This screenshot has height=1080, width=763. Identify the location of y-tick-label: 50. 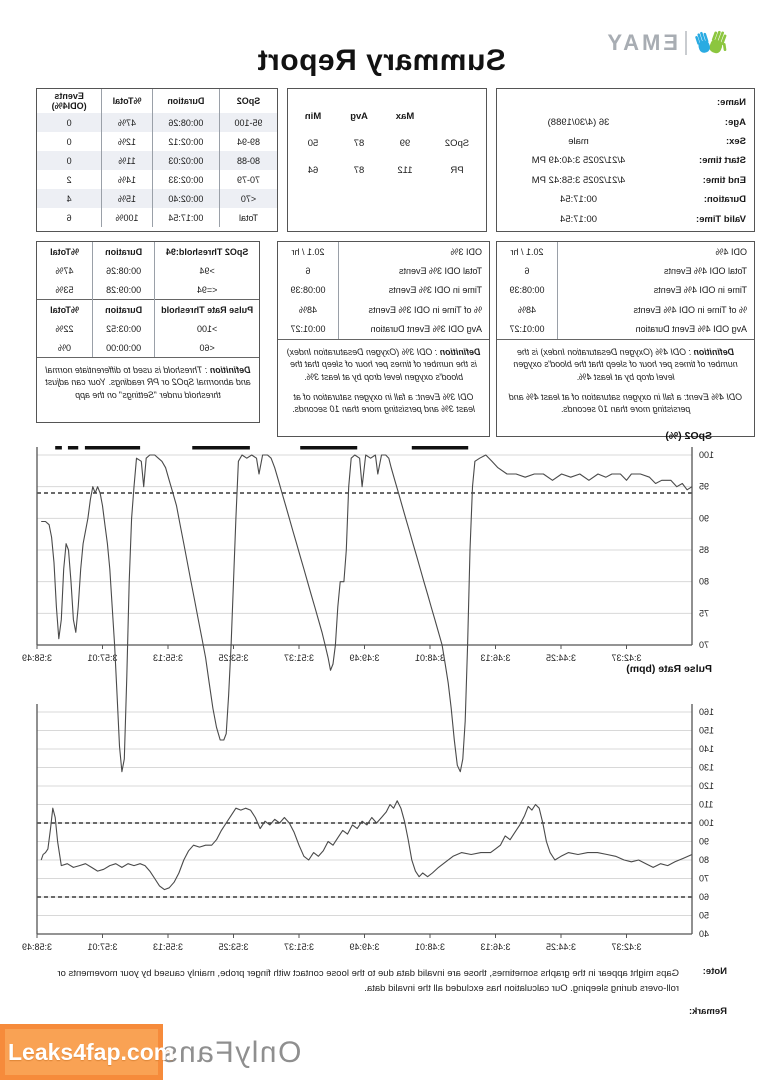
(704, 916).